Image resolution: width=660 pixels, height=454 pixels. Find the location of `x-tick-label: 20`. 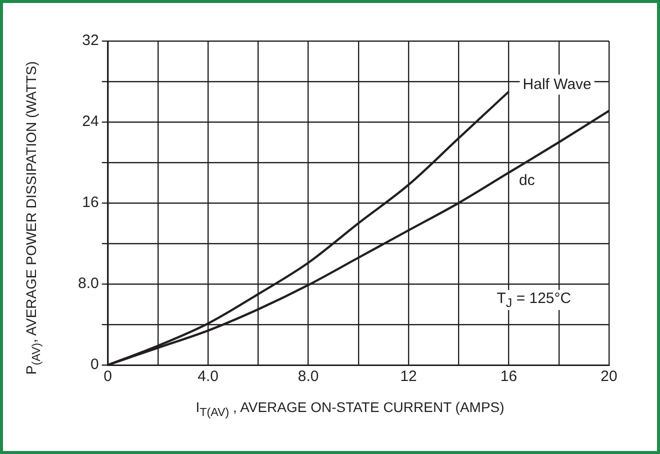

x-tick-label: 20 is located at coordinates (609, 377).